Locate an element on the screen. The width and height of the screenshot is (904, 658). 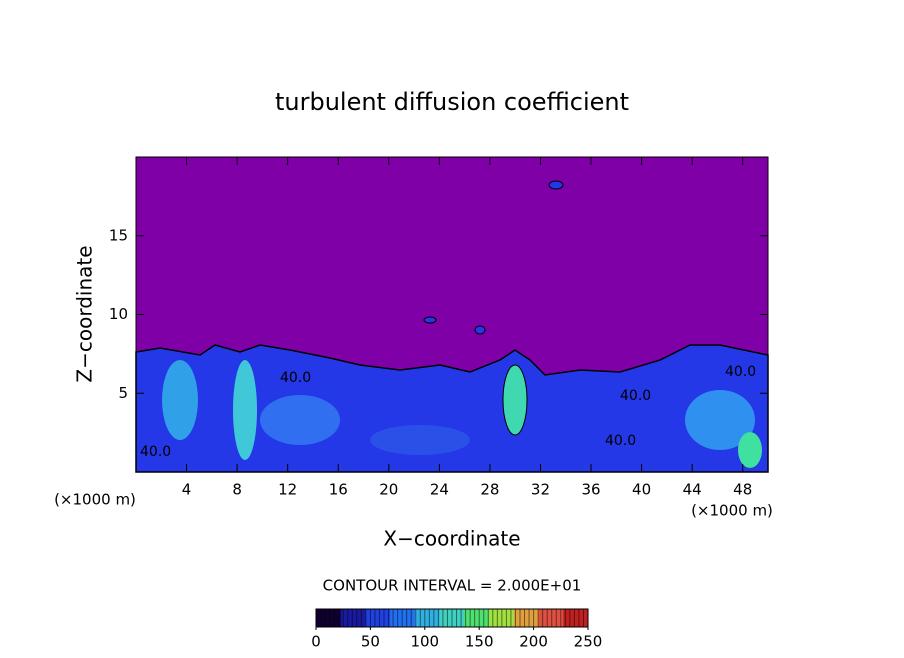
colorbar-tick-label: 250 is located at coordinates (588, 642).